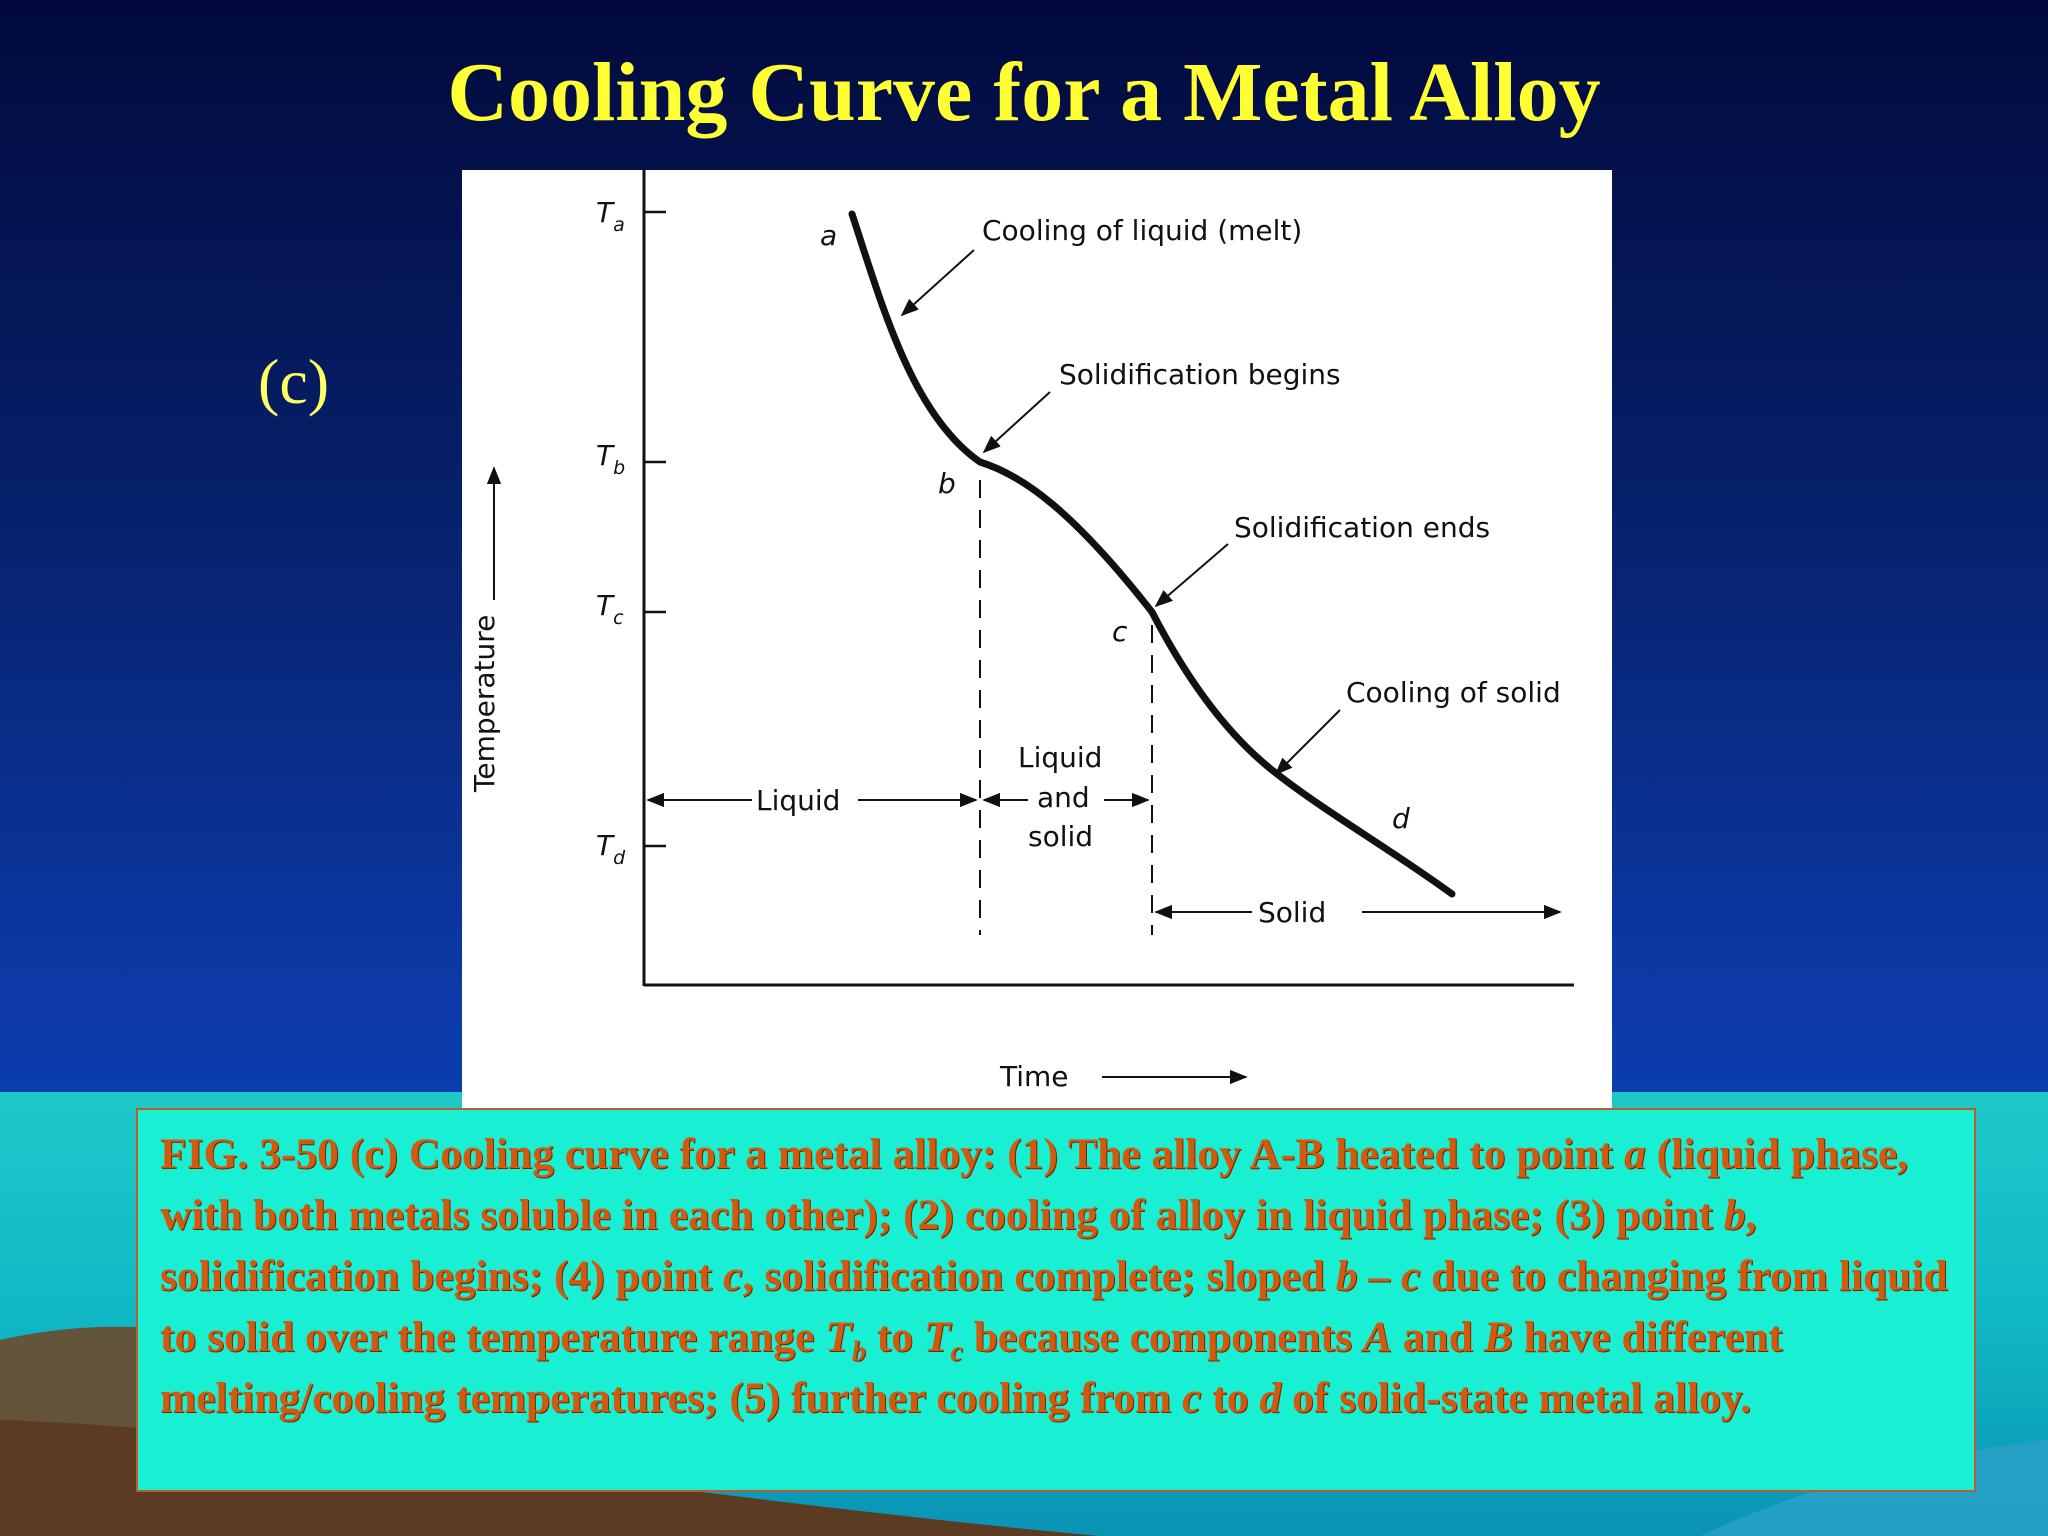  Describe the element at coordinates (1191, 575) in the screenshot. I see `annotation-arrow-solidification-ends` at that location.